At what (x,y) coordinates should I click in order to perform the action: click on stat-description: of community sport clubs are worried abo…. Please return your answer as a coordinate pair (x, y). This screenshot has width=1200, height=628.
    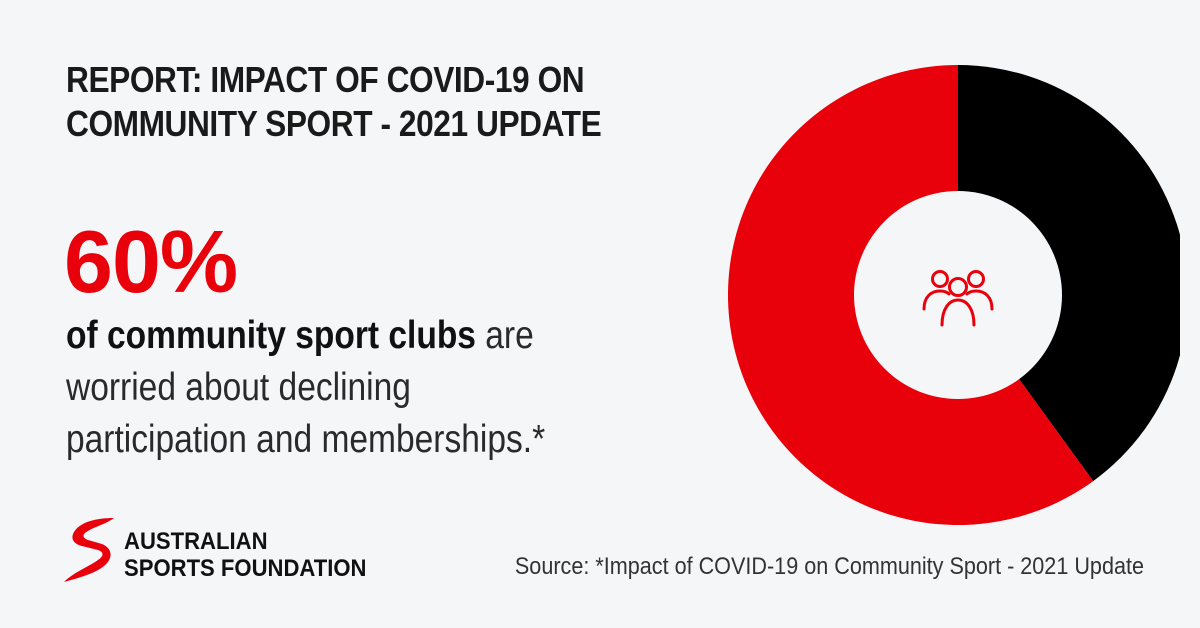
    Looking at the image, I should click on (307, 388).